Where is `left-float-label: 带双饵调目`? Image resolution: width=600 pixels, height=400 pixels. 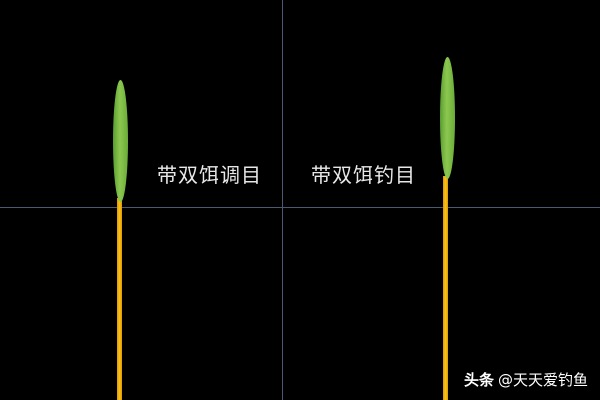
left-float-label: 带双饵调目 is located at coordinates (209, 175).